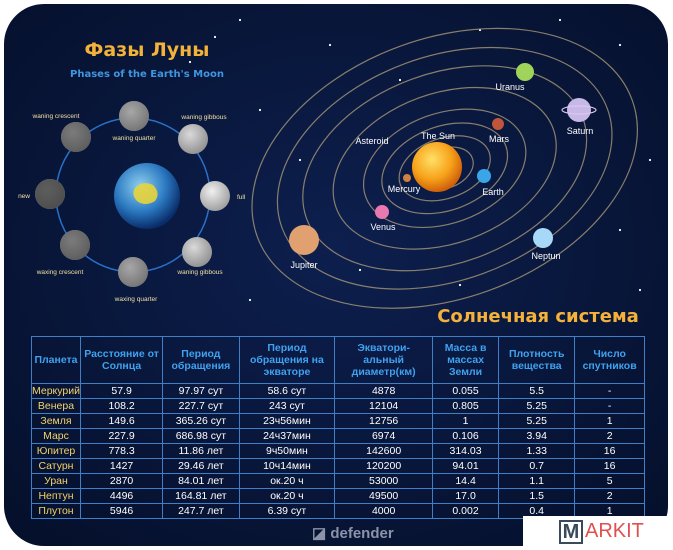 This screenshot has height=550, width=673. I want to click on planet-label: Mercury, so click(404, 189).